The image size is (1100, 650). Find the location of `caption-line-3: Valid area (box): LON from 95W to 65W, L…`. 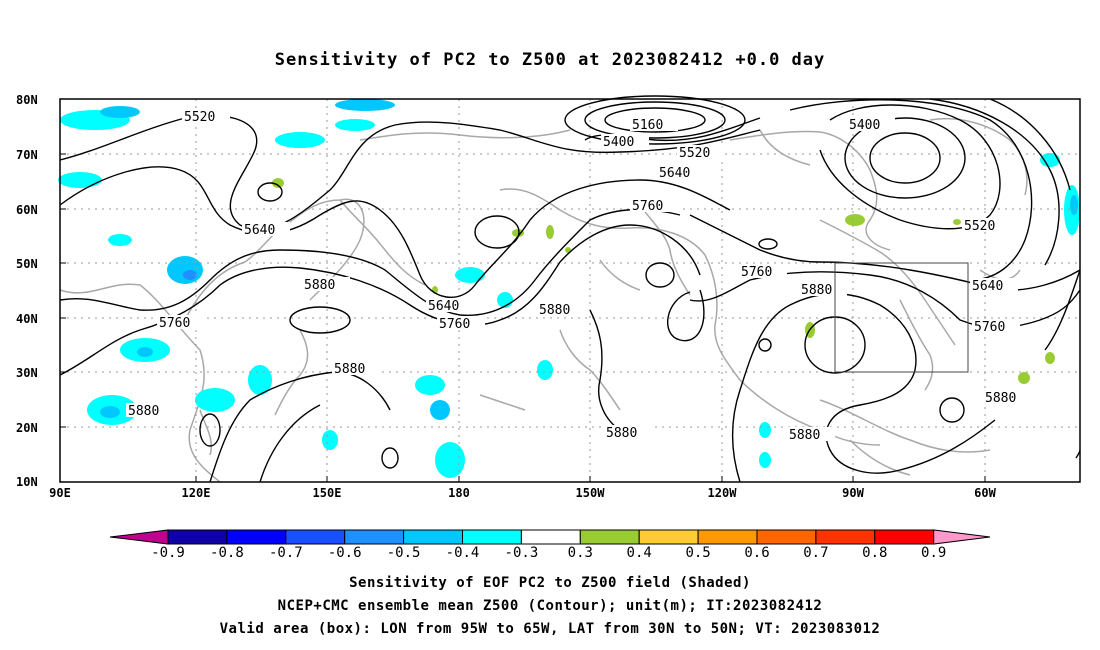

caption-line-3: Valid area (box): LON from 95W to 65W, L… is located at coordinates (550, 629).